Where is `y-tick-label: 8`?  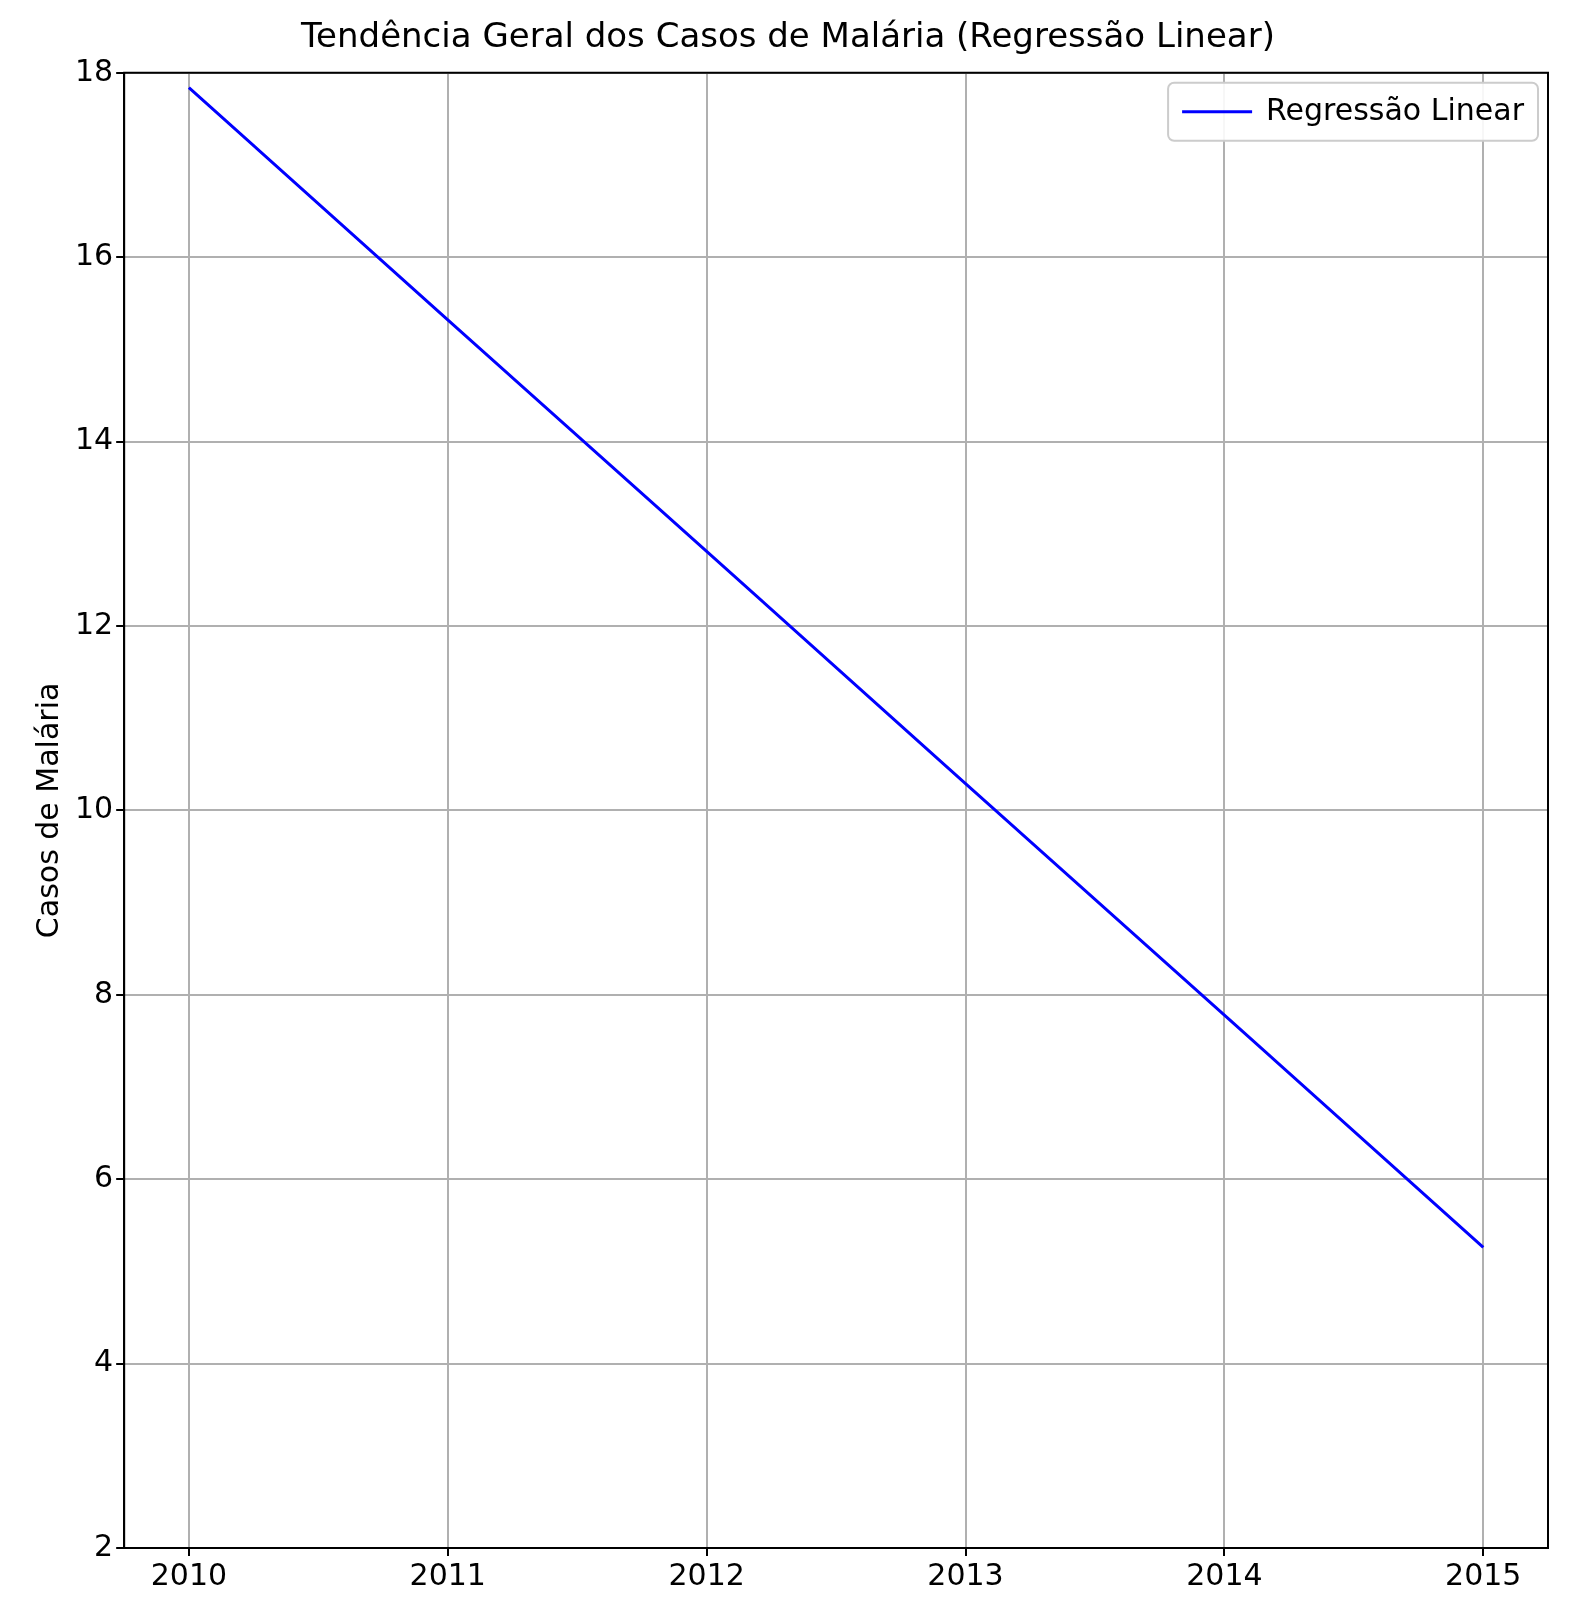
y-tick-label: 8 is located at coordinates (104, 992).